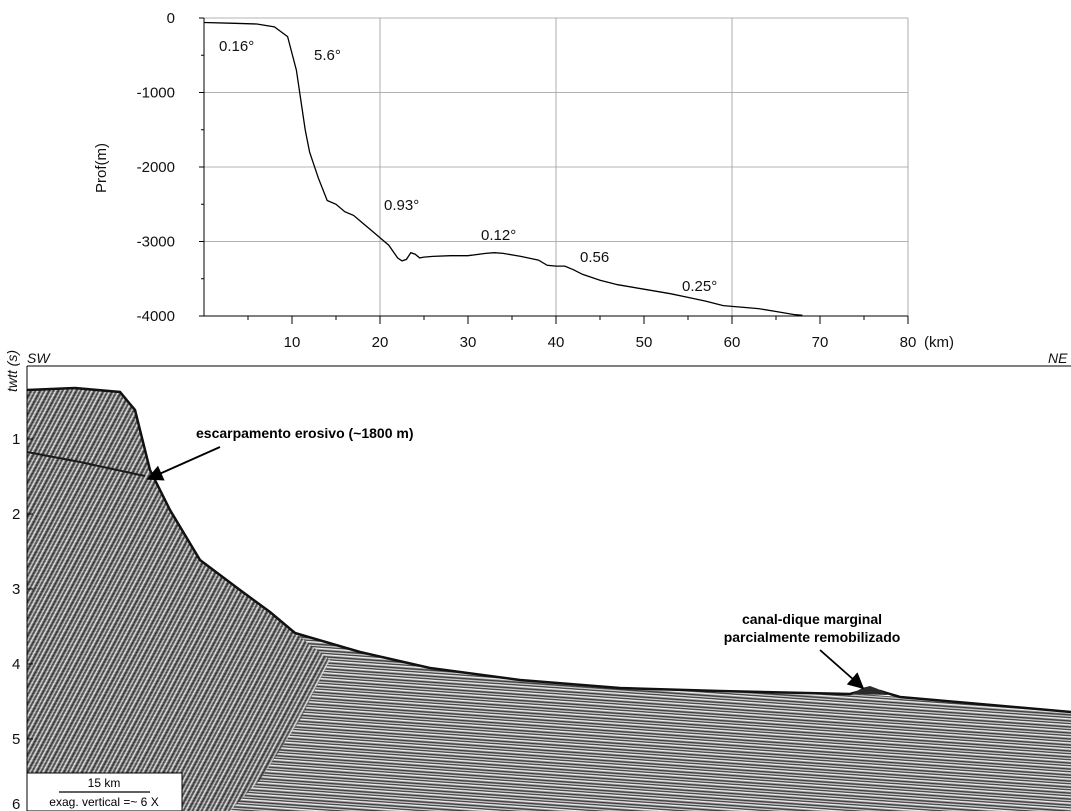 The image size is (1071, 811). I want to click on annotation-scarp-arrow, so click(183, 463).